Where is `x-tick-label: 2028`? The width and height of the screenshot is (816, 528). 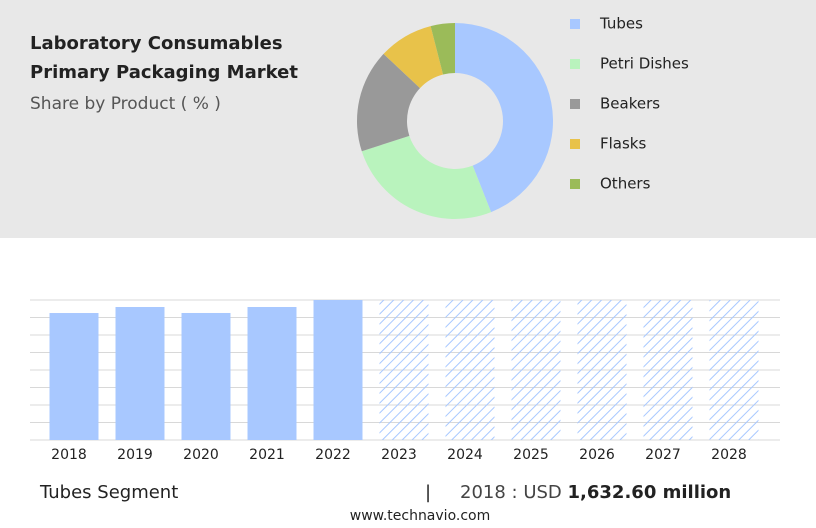 x-tick-label: 2028 is located at coordinates (729, 455).